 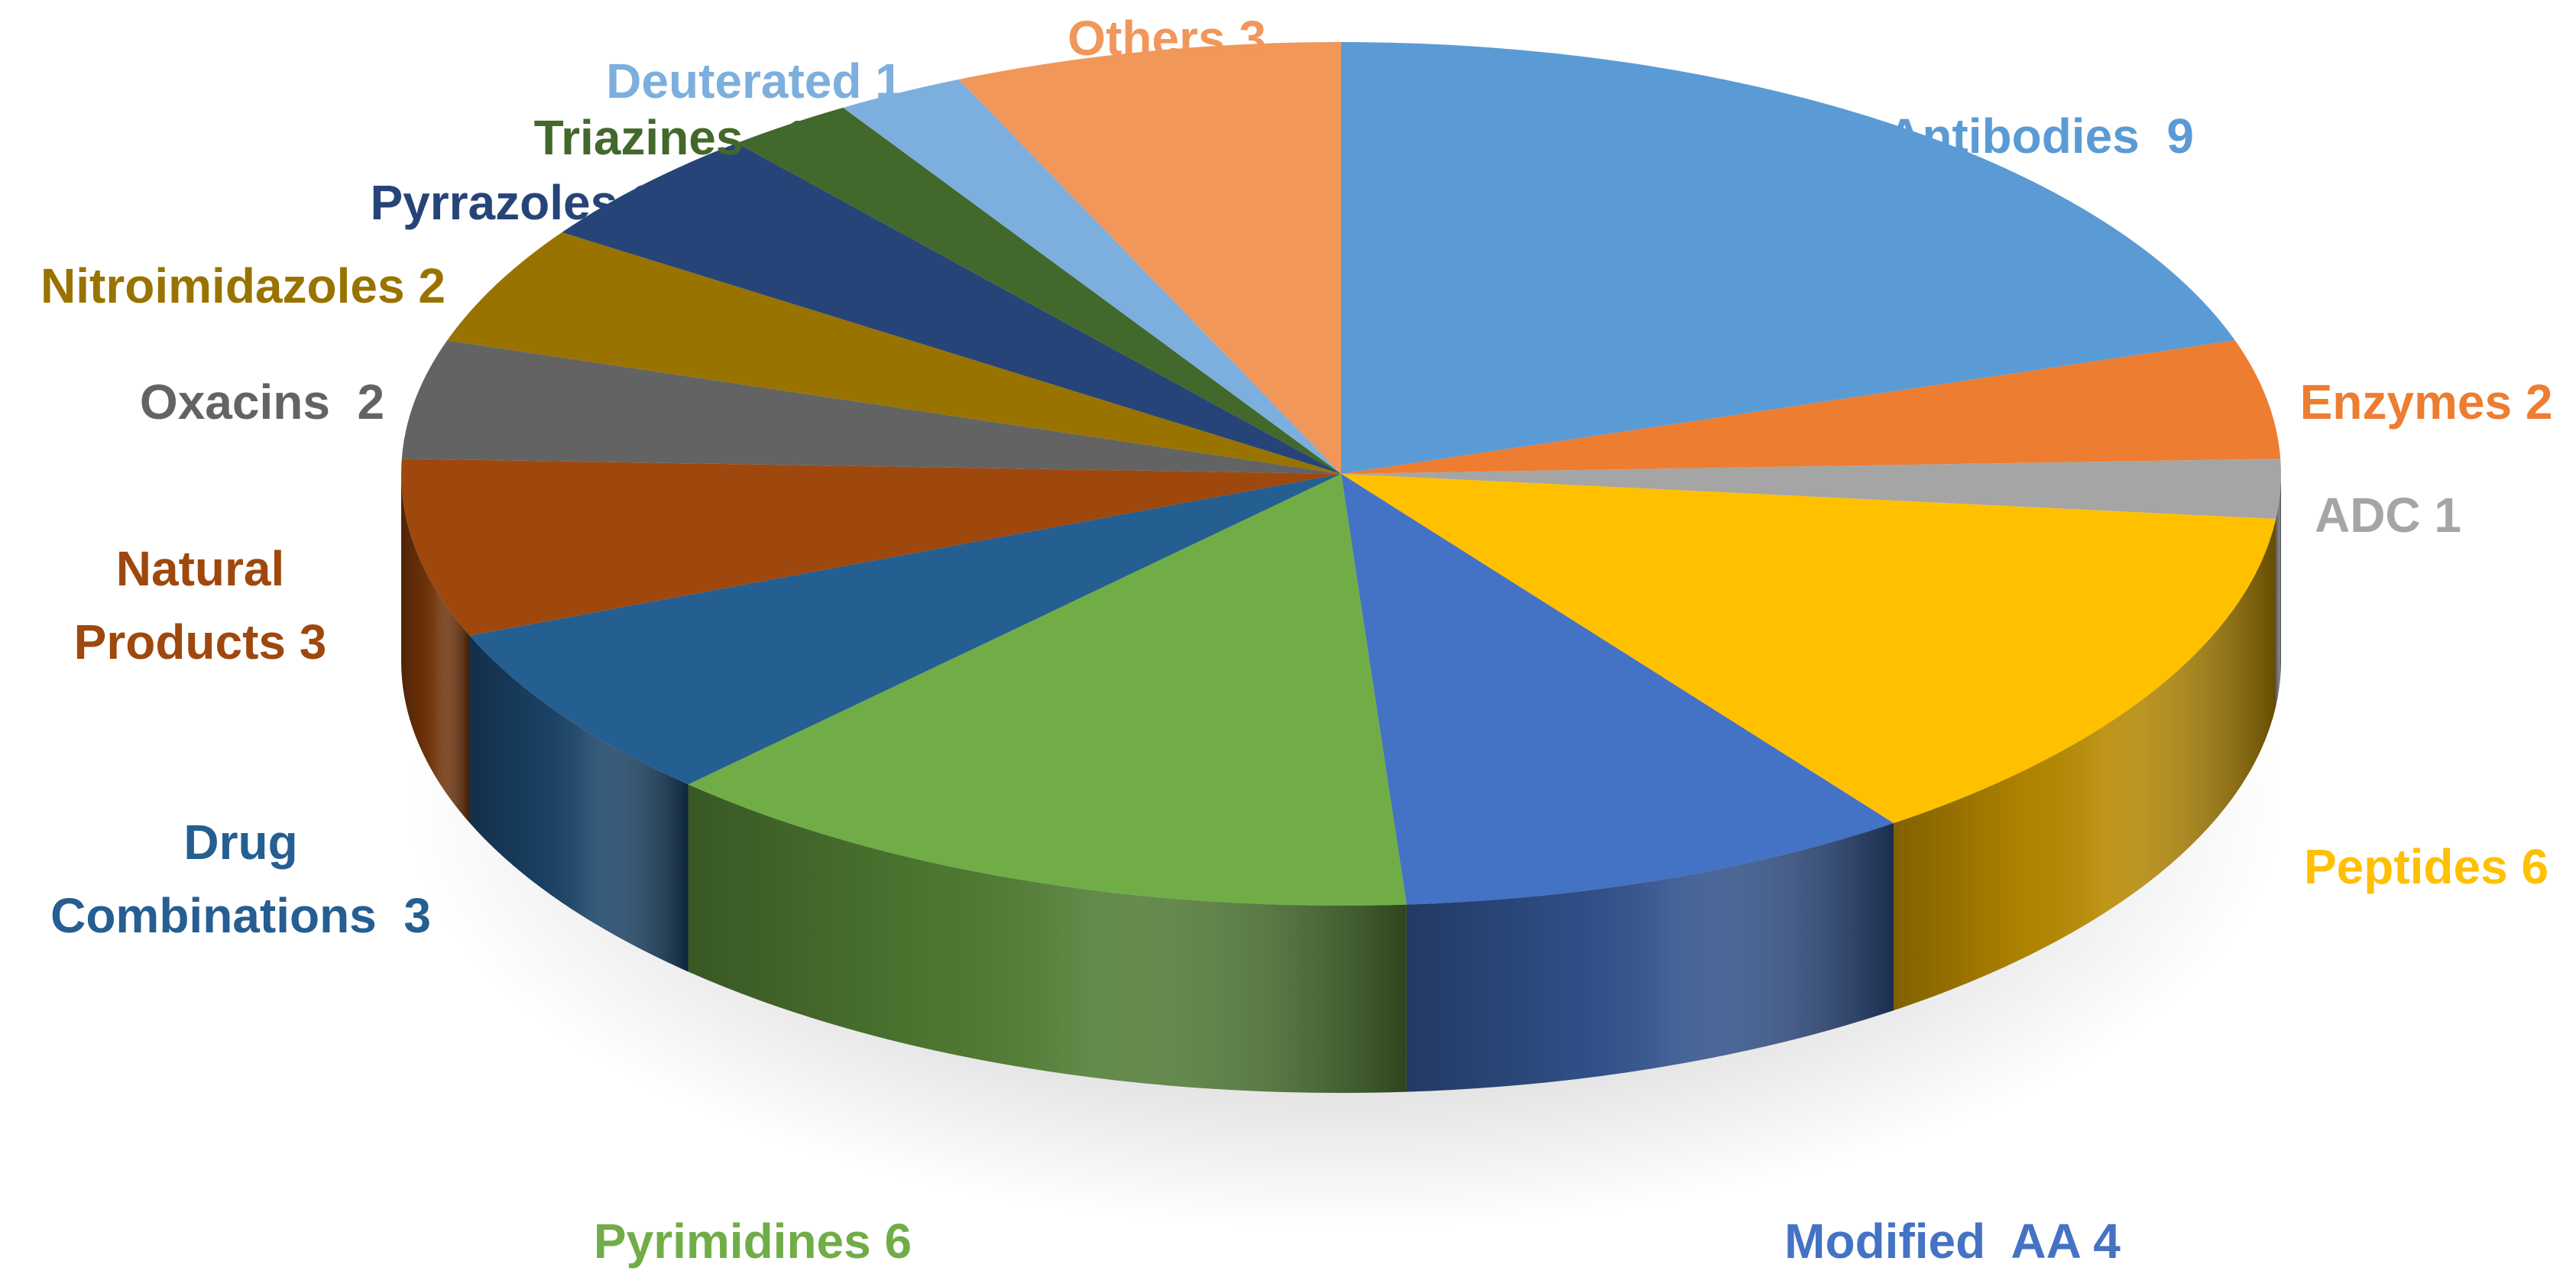 I want to click on pie-slice-nitroimidazoles, so click(x=894, y=353).